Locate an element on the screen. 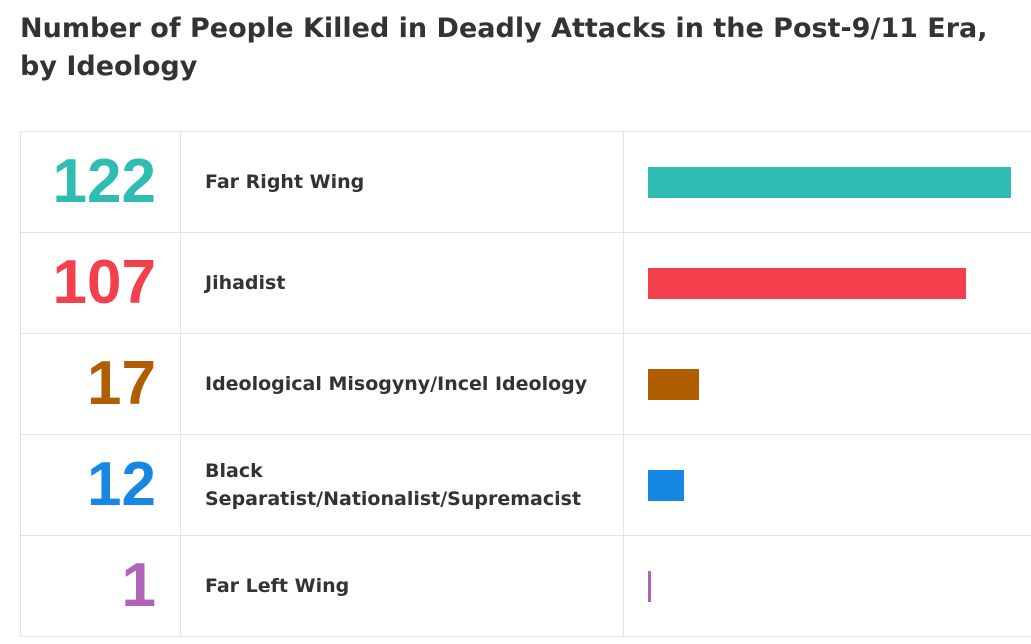 The image size is (1031, 644). value-label: 122 is located at coordinates (101, 182).